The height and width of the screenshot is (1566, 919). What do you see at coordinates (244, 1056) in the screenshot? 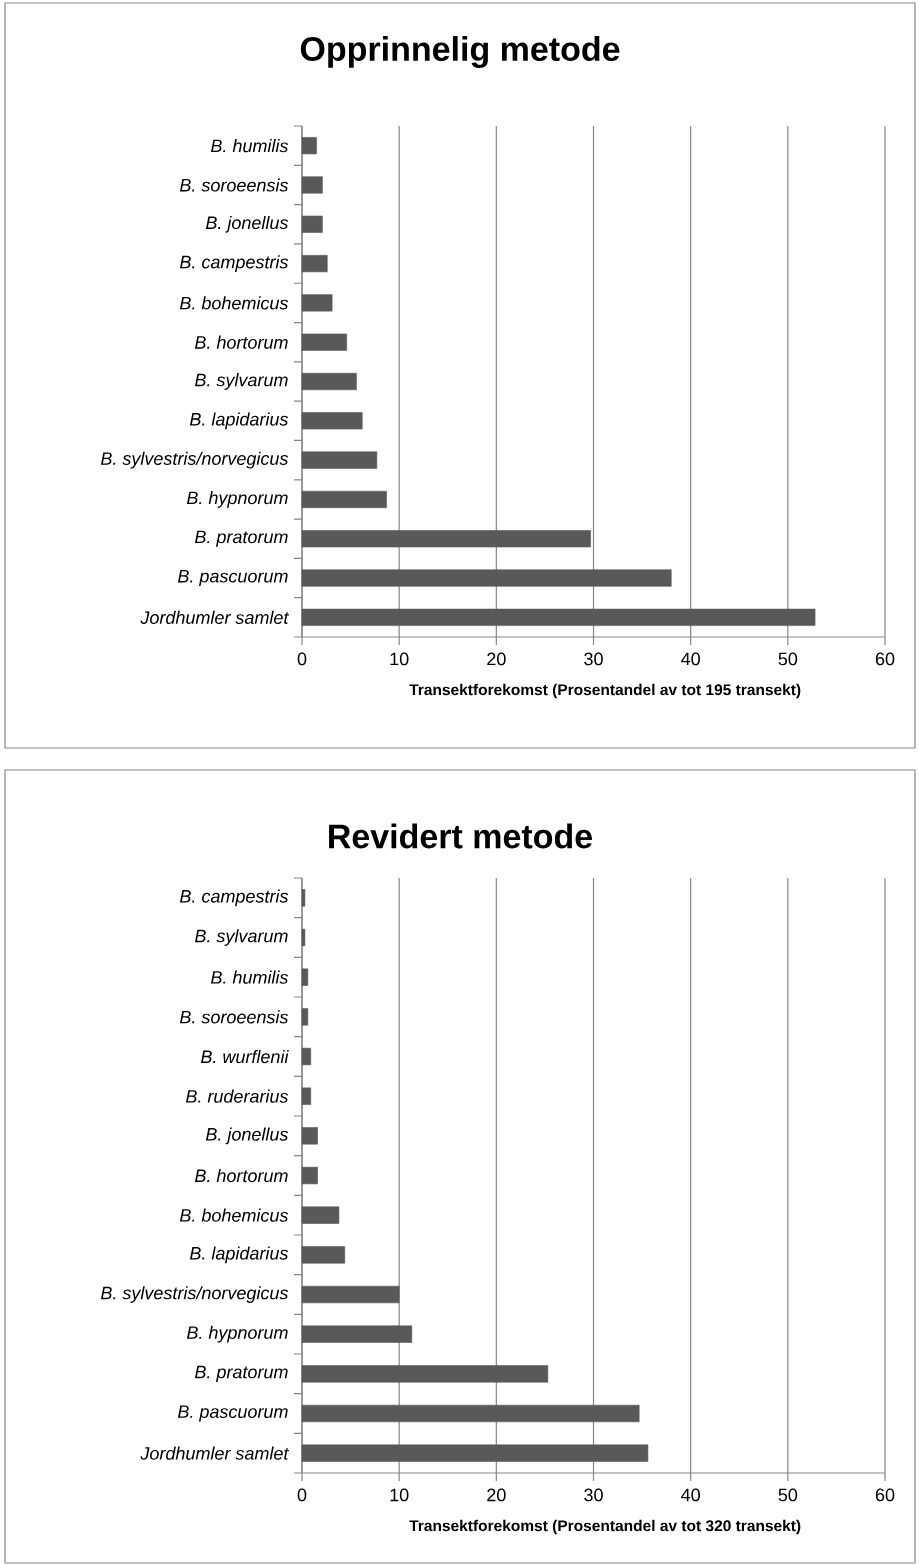
I see `y-tick-label: B. wurflenii` at bounding box center [244, 1056].